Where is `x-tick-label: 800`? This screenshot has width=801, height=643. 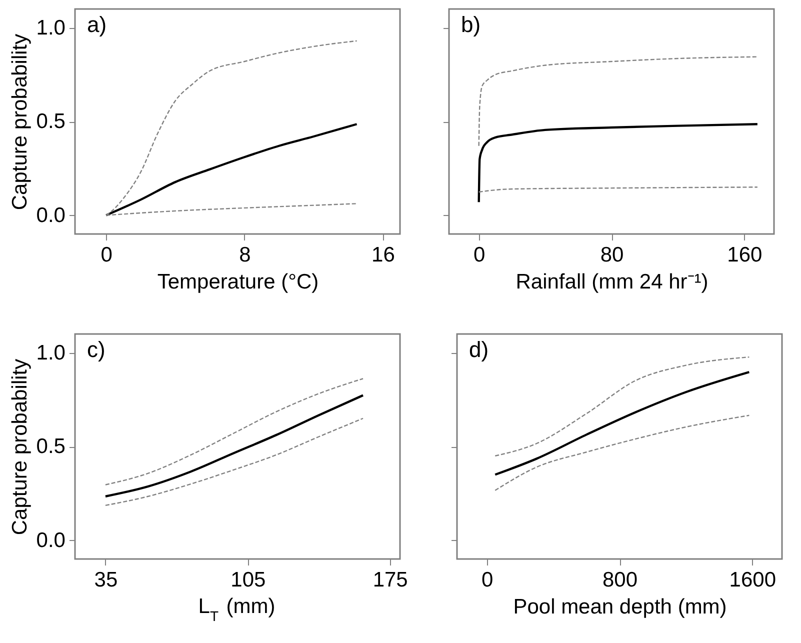 x-tick-label: 800 is located at coordinates (620, 580).